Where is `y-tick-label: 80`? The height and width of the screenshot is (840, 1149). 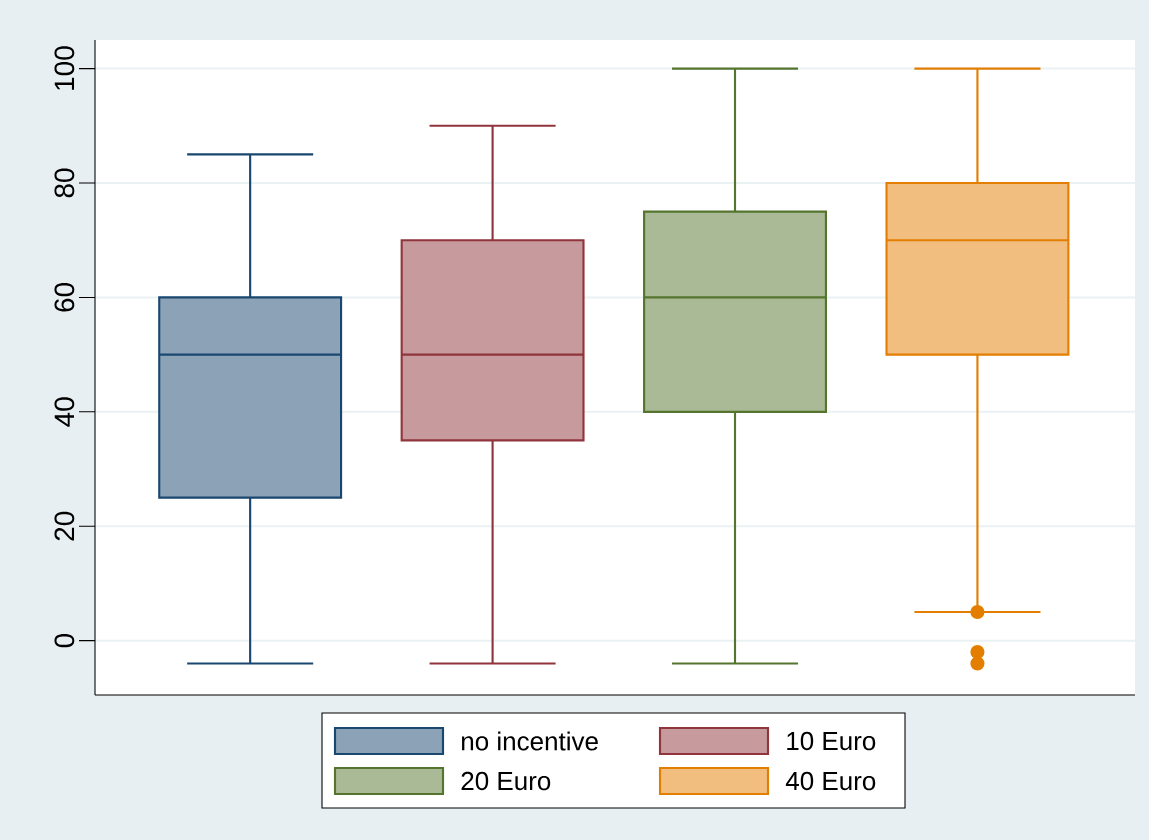
y-tick-label: 80 is located at coordinates (64, 183).